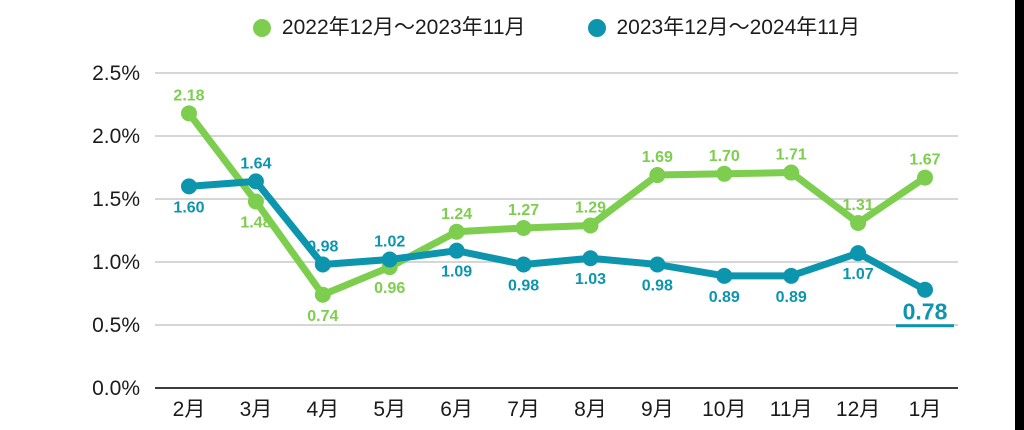 The height and width of the screenshot is (430, 1024). Describe the element at coordinates (116, 262) in the screenshot. I see `y-tick-label: 1.0%` at that location.